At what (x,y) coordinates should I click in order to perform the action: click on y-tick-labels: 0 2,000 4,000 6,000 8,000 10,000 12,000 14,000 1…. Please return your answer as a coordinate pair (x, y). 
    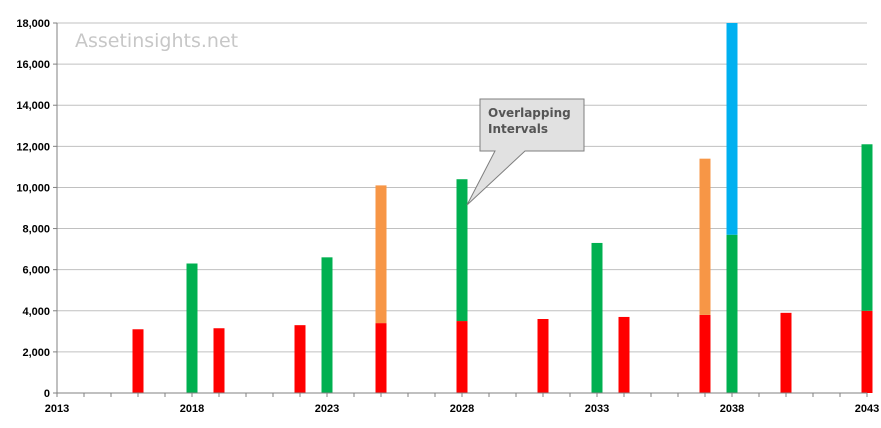
    Looking at the image, I should click on (33, 209).